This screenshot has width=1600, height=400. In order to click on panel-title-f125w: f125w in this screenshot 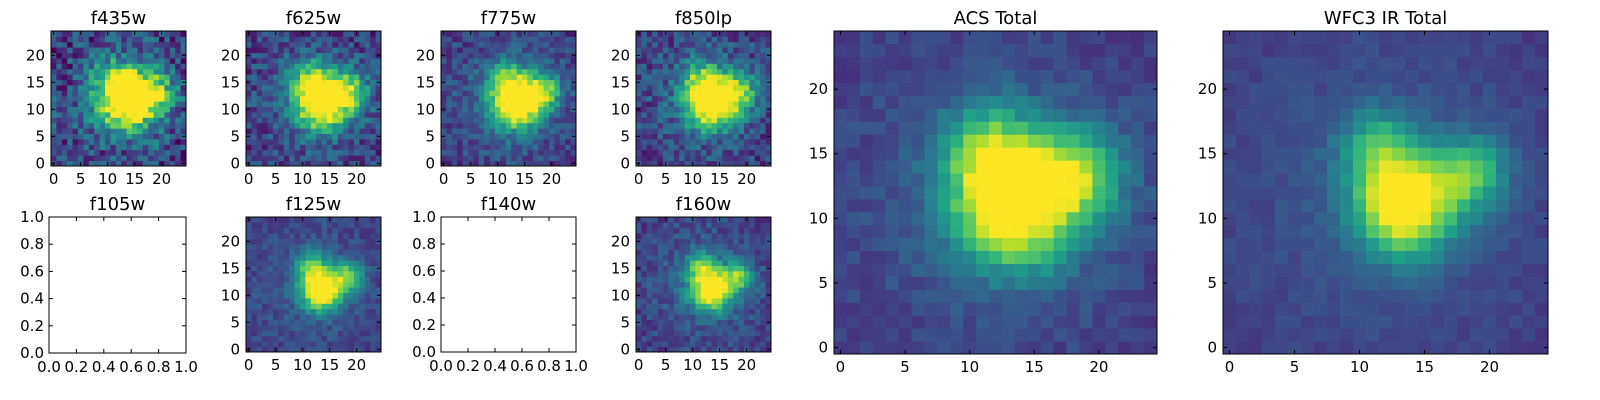, I will do `click(313, 204)`.